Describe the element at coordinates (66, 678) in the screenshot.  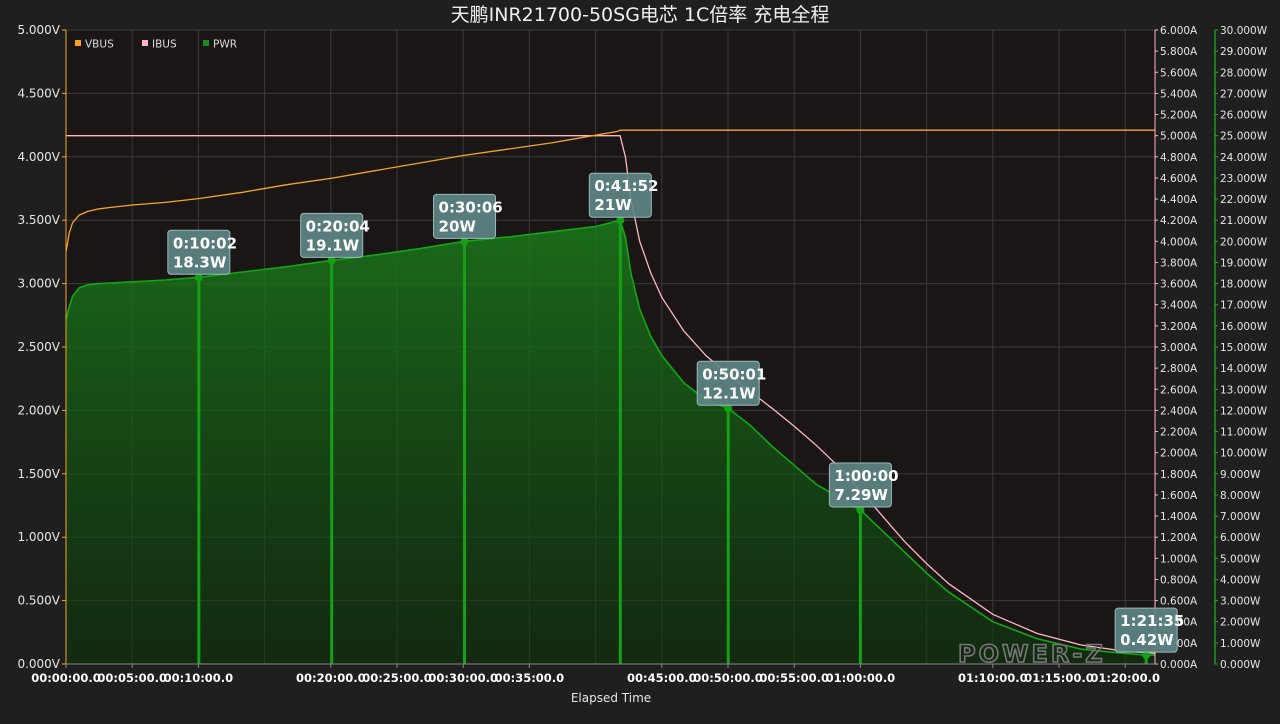
I see `tick-label-x: 00:00:00.0` at that location.